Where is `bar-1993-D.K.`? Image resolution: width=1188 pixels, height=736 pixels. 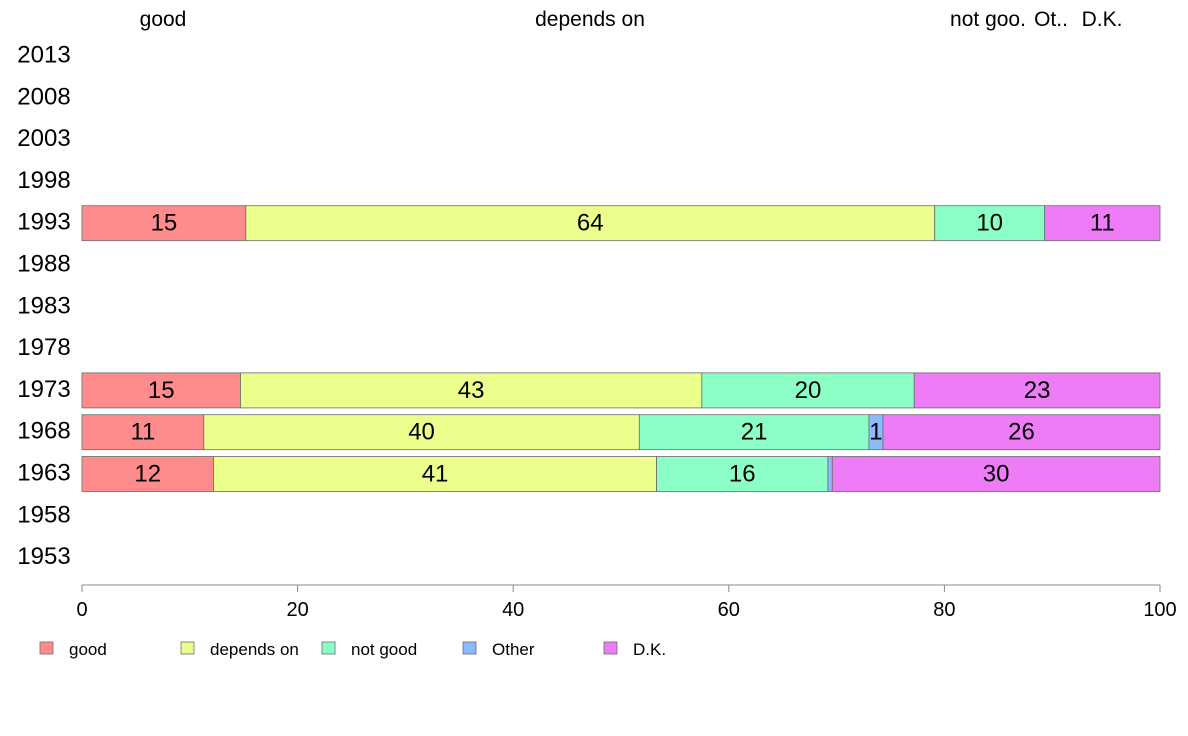
bar-1993-D.K. is located at coordinates (1102, 223).